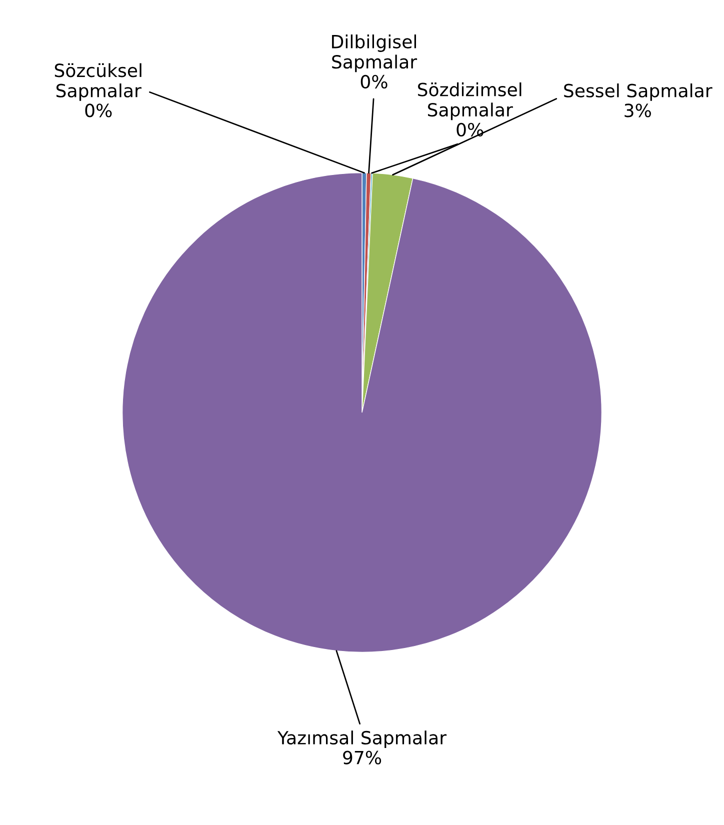 The height and width of the screenshot is (825, 724). I want to click on slice-label: Yazımsal Sapmalar, so click(362, 739).